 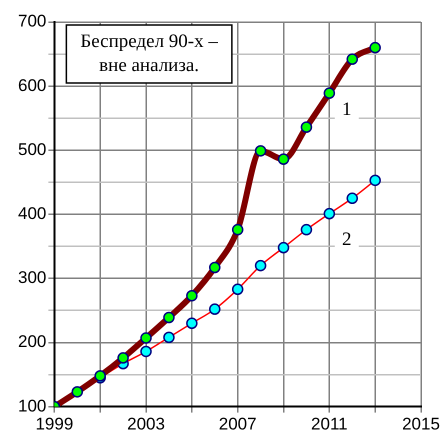 I want to click on y-tick-label: 700, so click(x=32, y=21).